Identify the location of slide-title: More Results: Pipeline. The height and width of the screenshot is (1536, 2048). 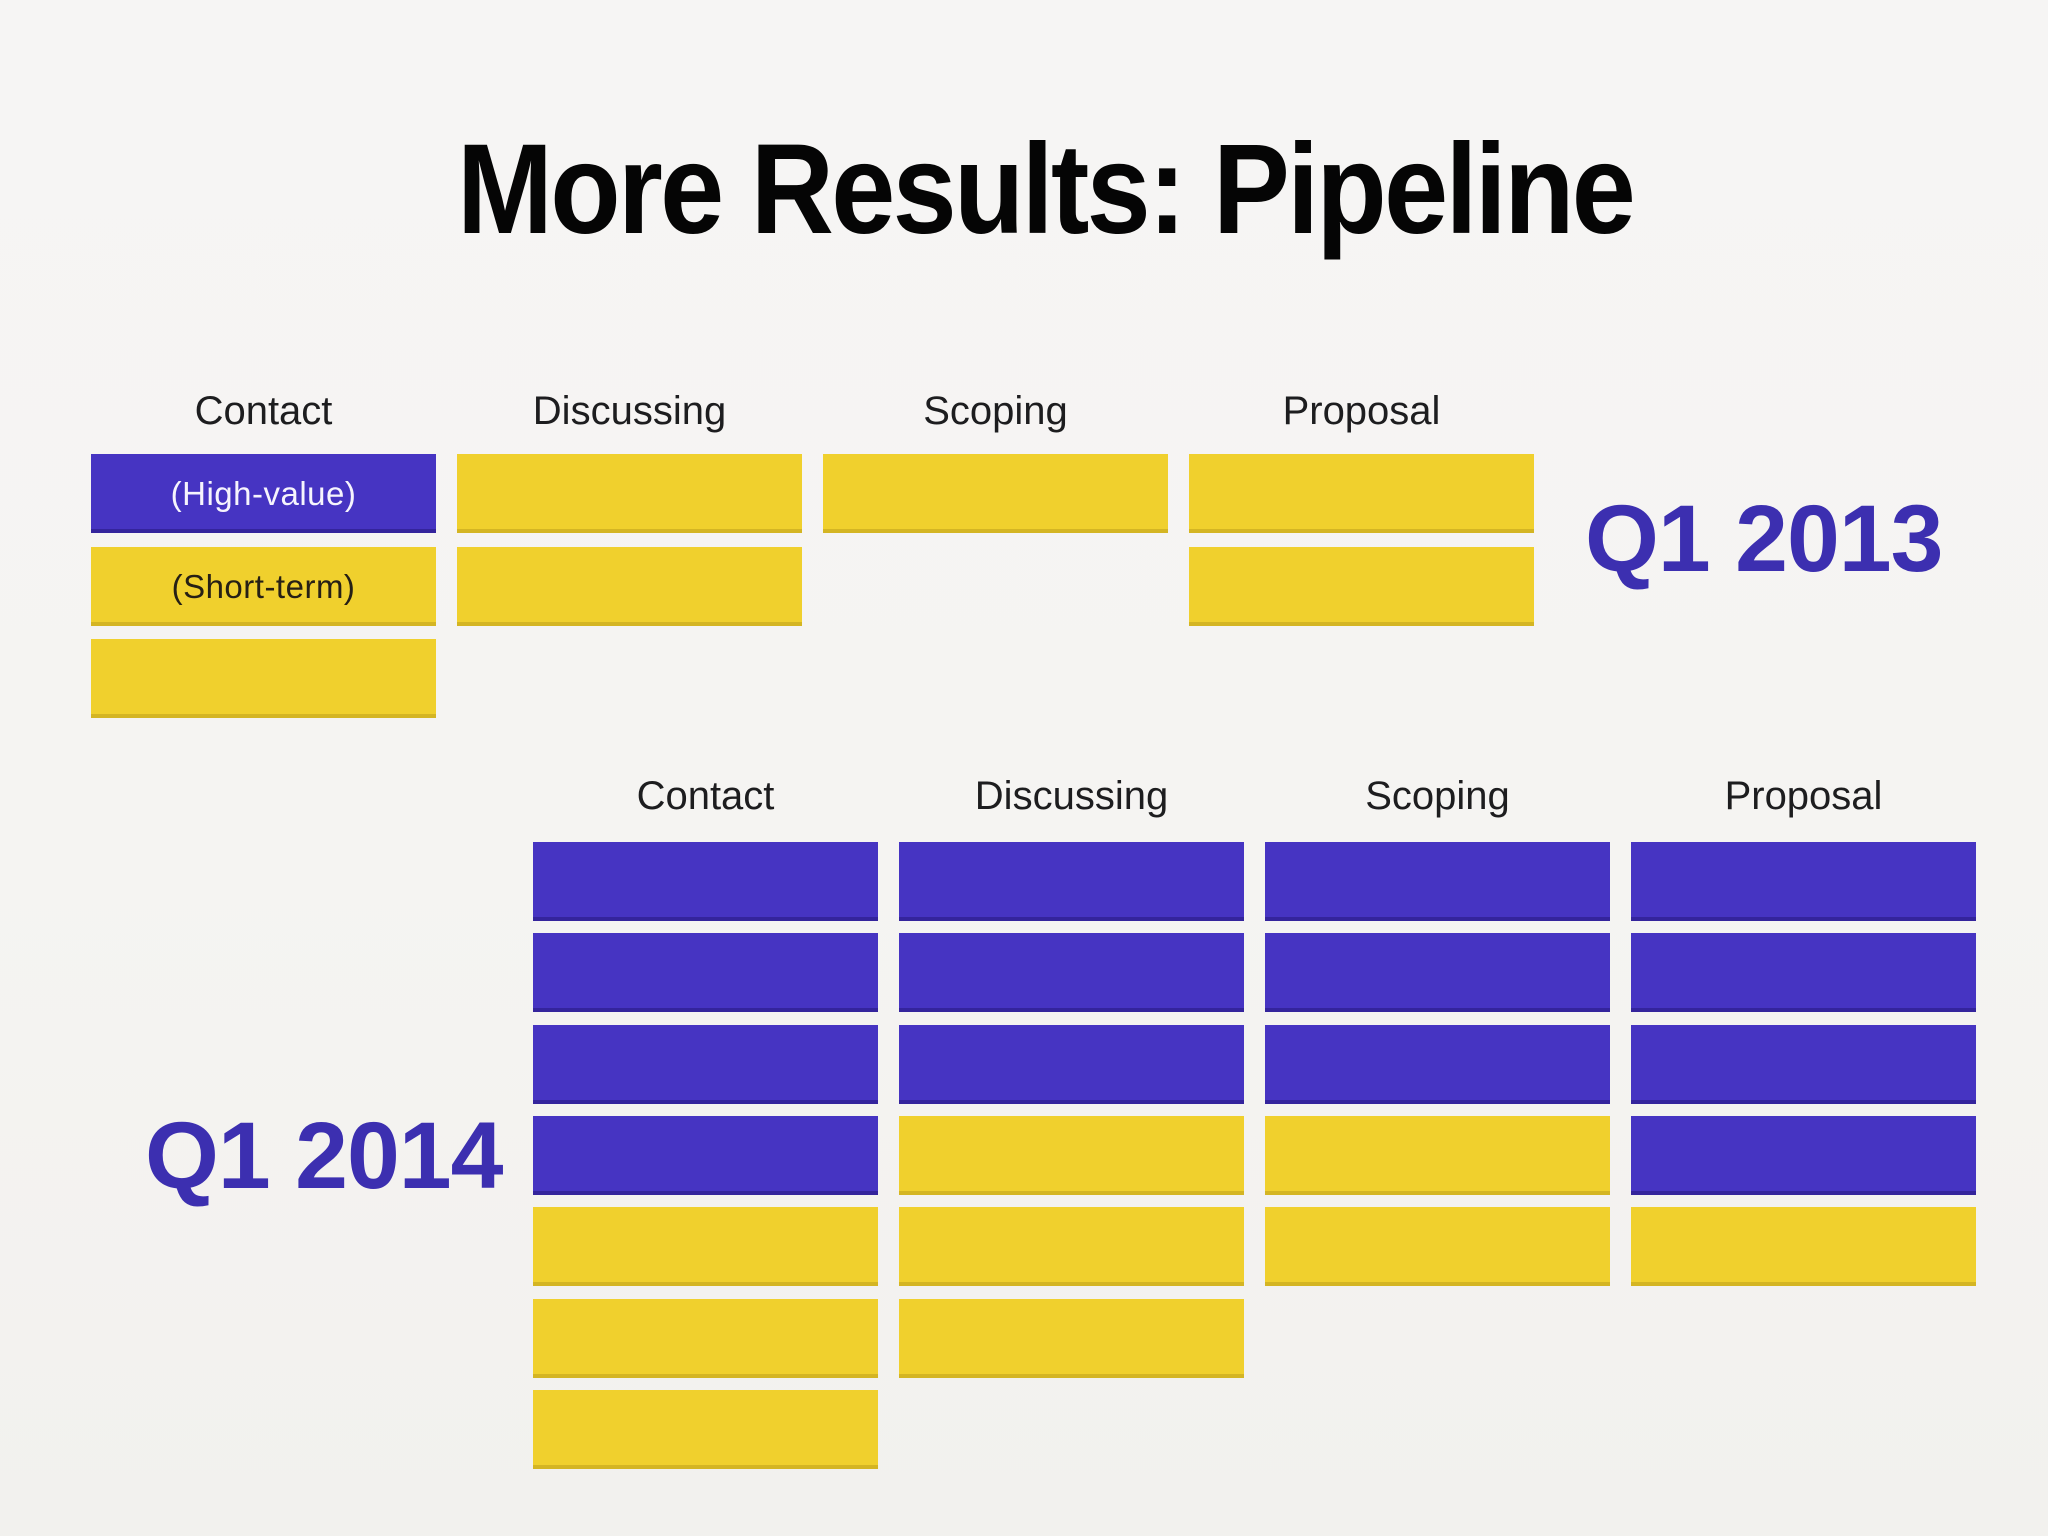
(1024, 190).